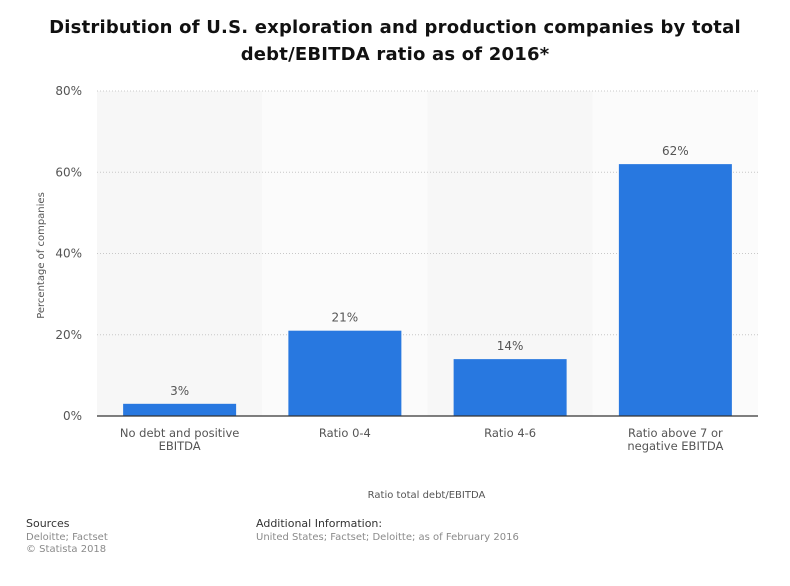  What do you see at coordinates (41, 255) in the screenshot?
I see `y-axis-title: Percentage of companies` at bounding box center [41, 255].